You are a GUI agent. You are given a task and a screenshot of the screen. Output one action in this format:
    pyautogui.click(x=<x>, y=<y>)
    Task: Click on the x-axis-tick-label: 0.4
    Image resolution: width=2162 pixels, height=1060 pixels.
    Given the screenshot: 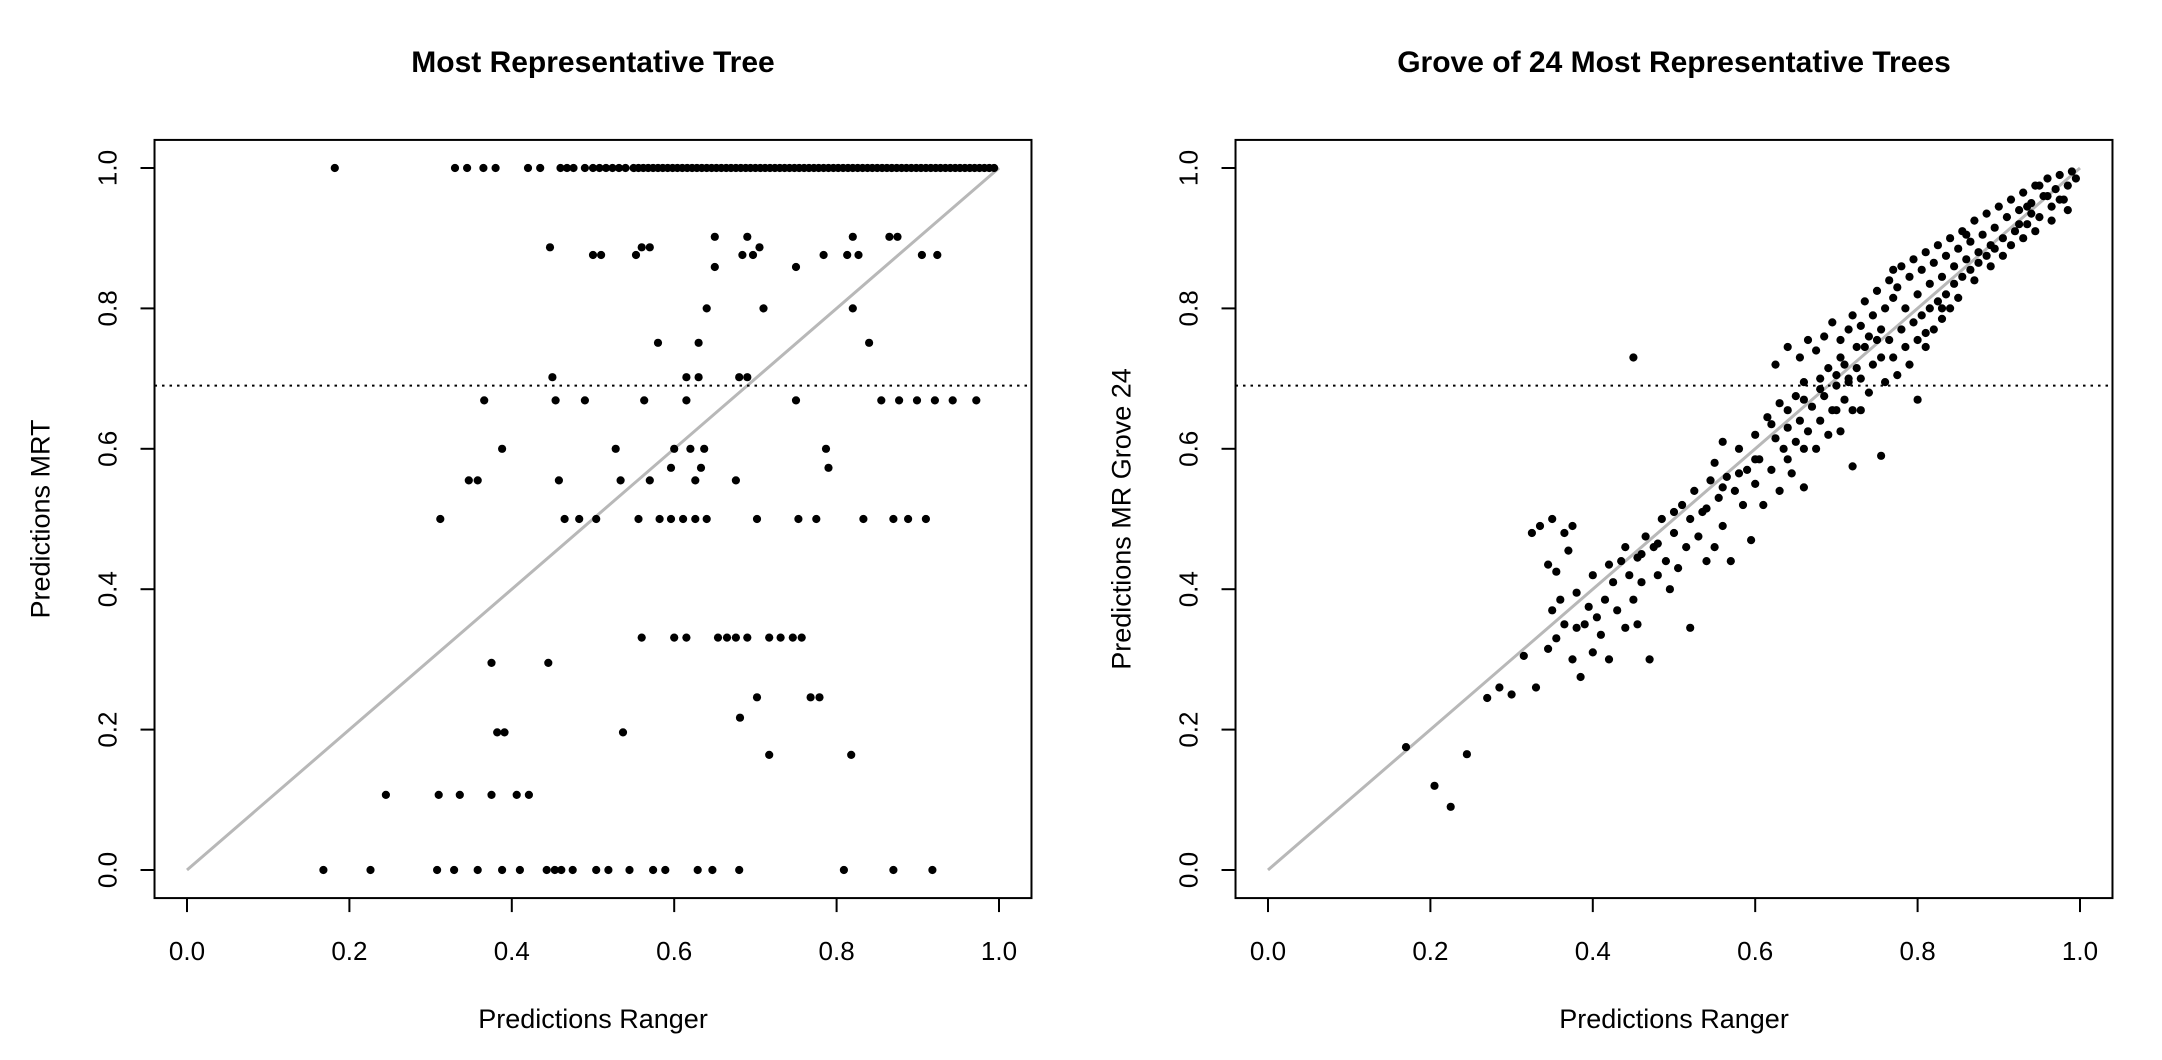 What is the action you would take?
    pyautogui.click(x=1593, y=951)
    